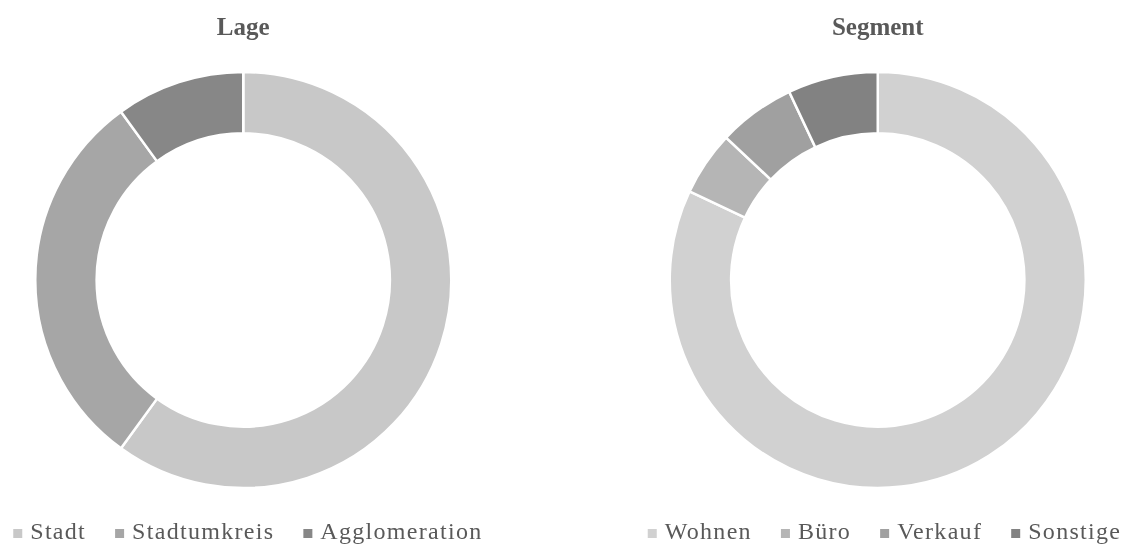 The height and width of the screenshot is (548, 1121). Describe the element at coordinates (401, 531) in the screenshot. I see `legend-label: Agglomeration` at that location.